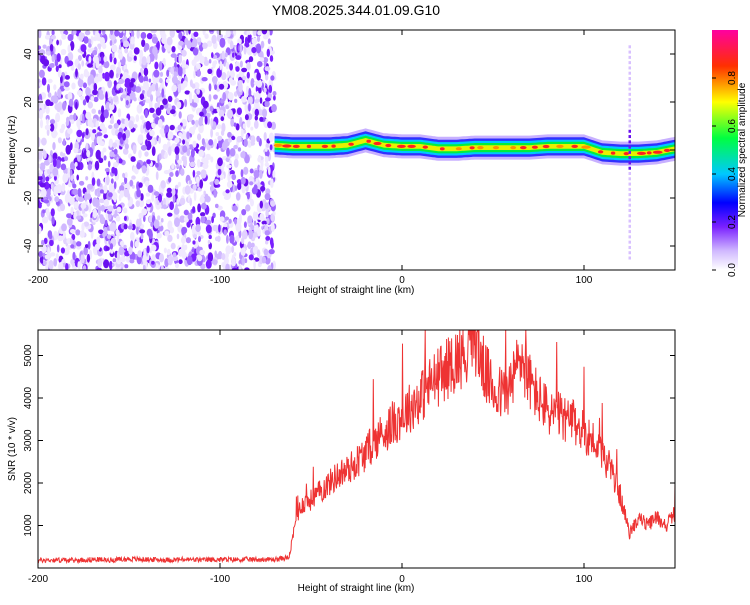 This screenshot has height=605, width=750. Describe the element at coordinates (28, 482) in the screenshot. I see `snr-y-tick-label: 2000` at that location.